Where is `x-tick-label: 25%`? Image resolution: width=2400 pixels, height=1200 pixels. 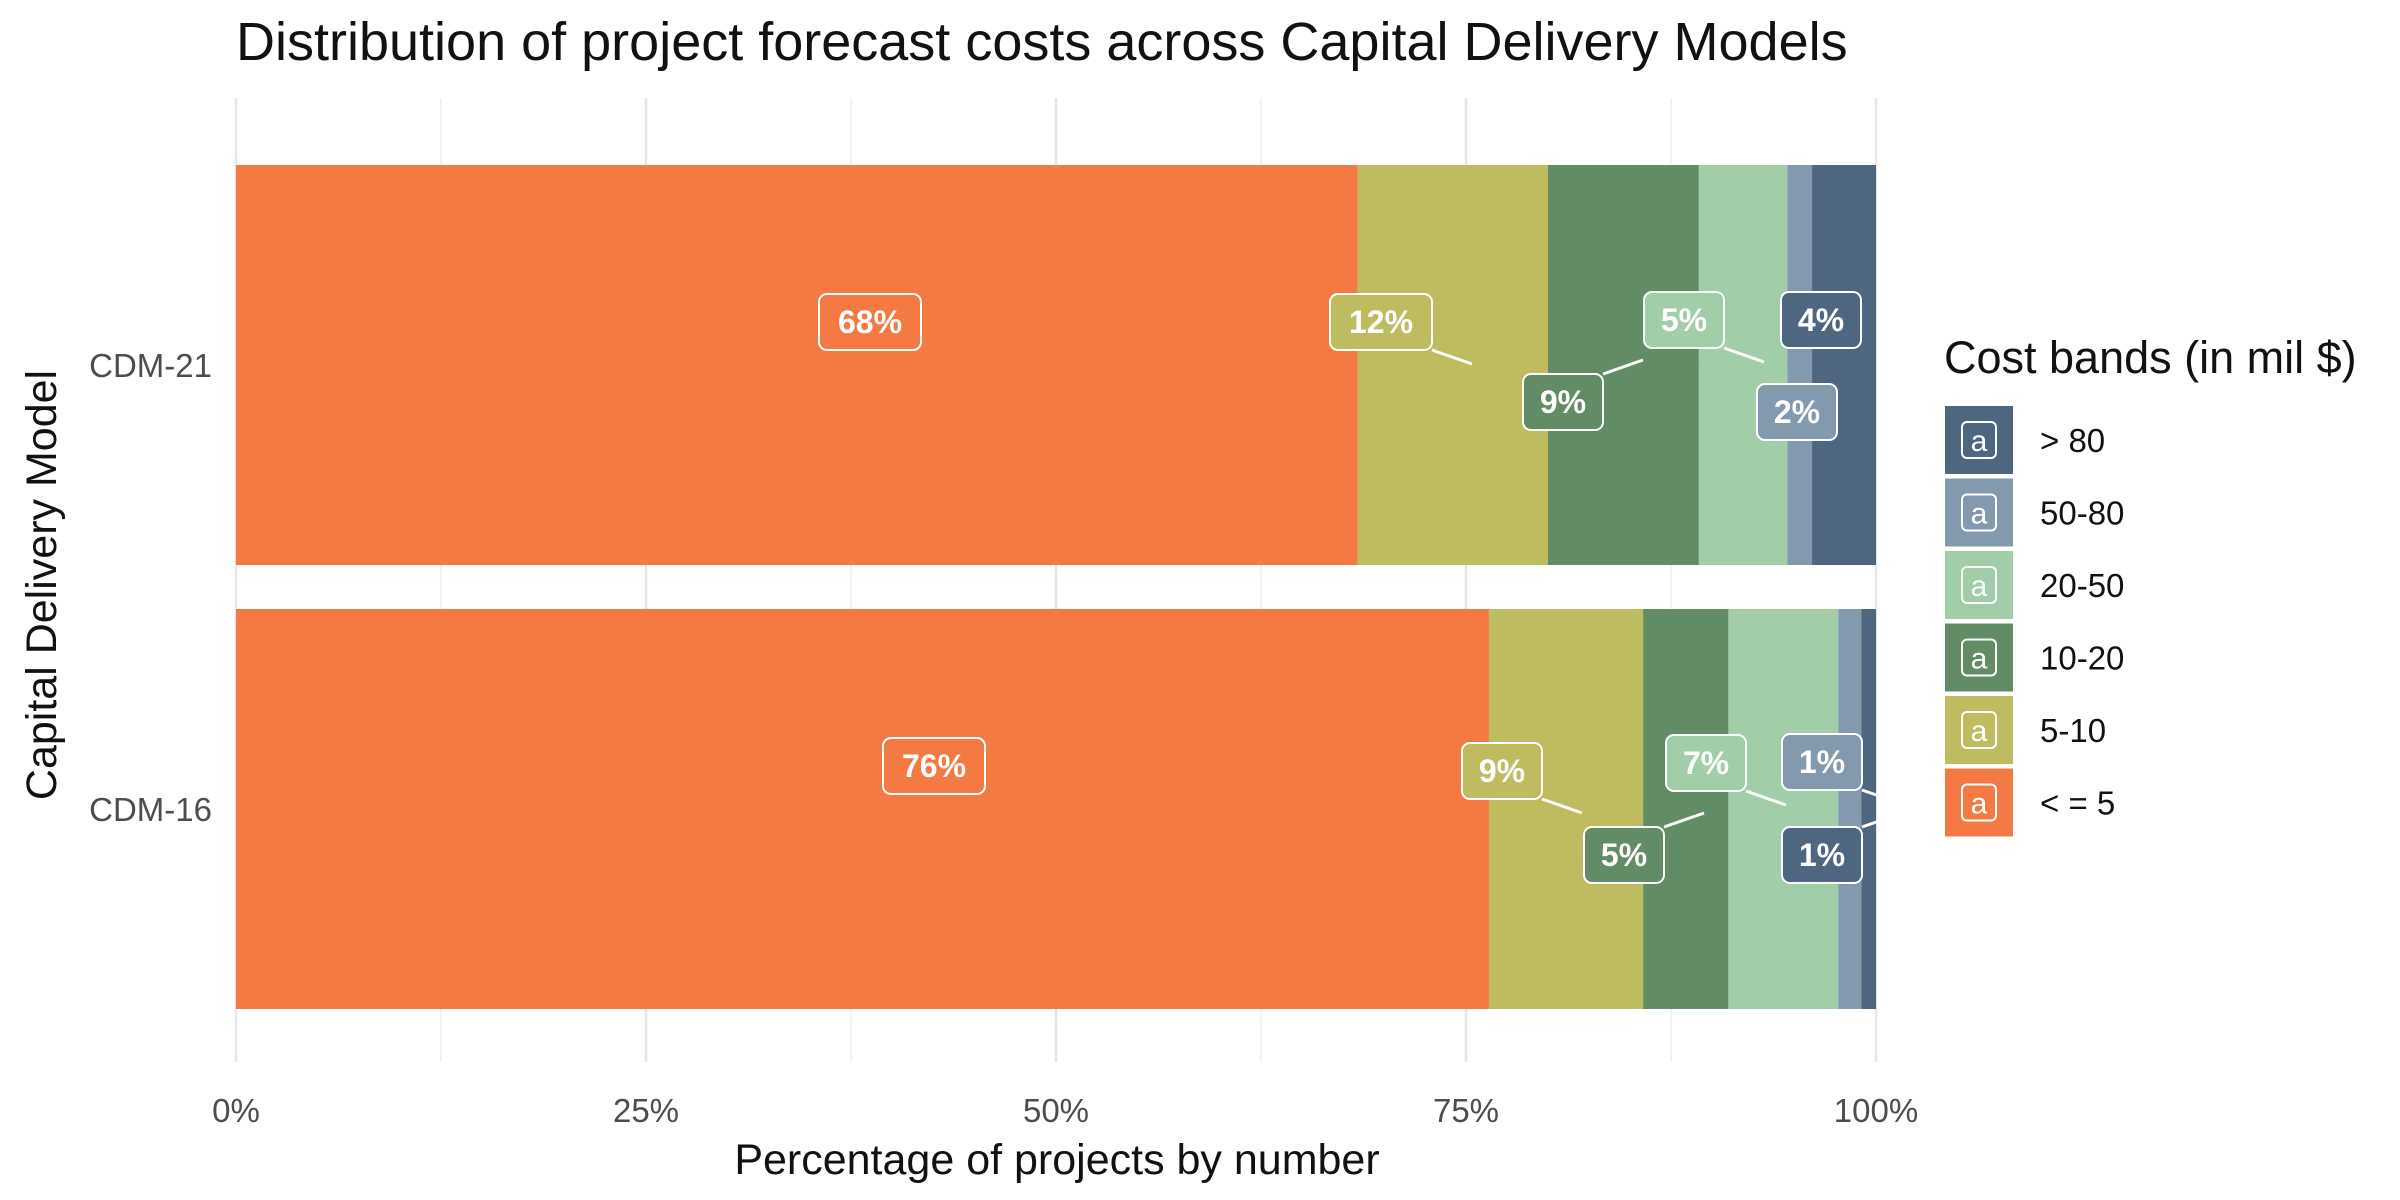 x-tick-label: 25% is located at coordinates (646, 1110).